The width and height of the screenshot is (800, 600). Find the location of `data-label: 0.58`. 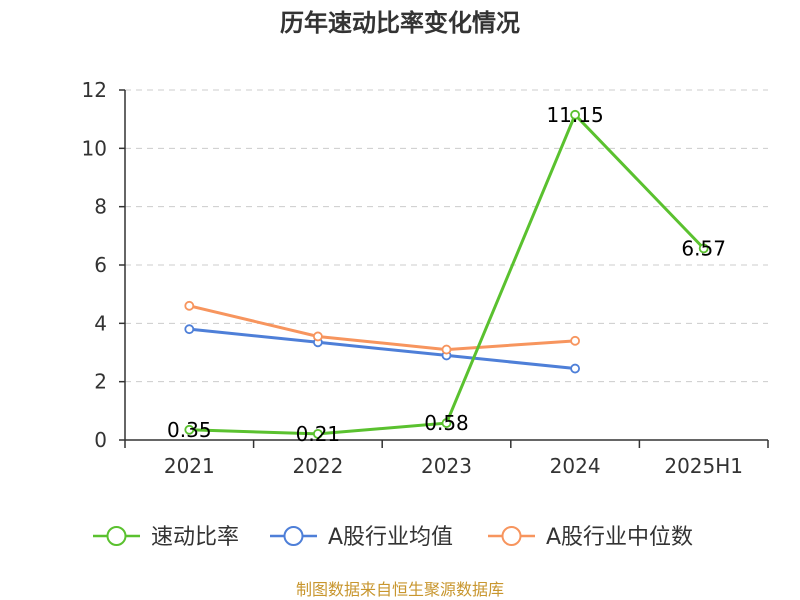

data-label: 0.58 is located at coordinates (446, 423).